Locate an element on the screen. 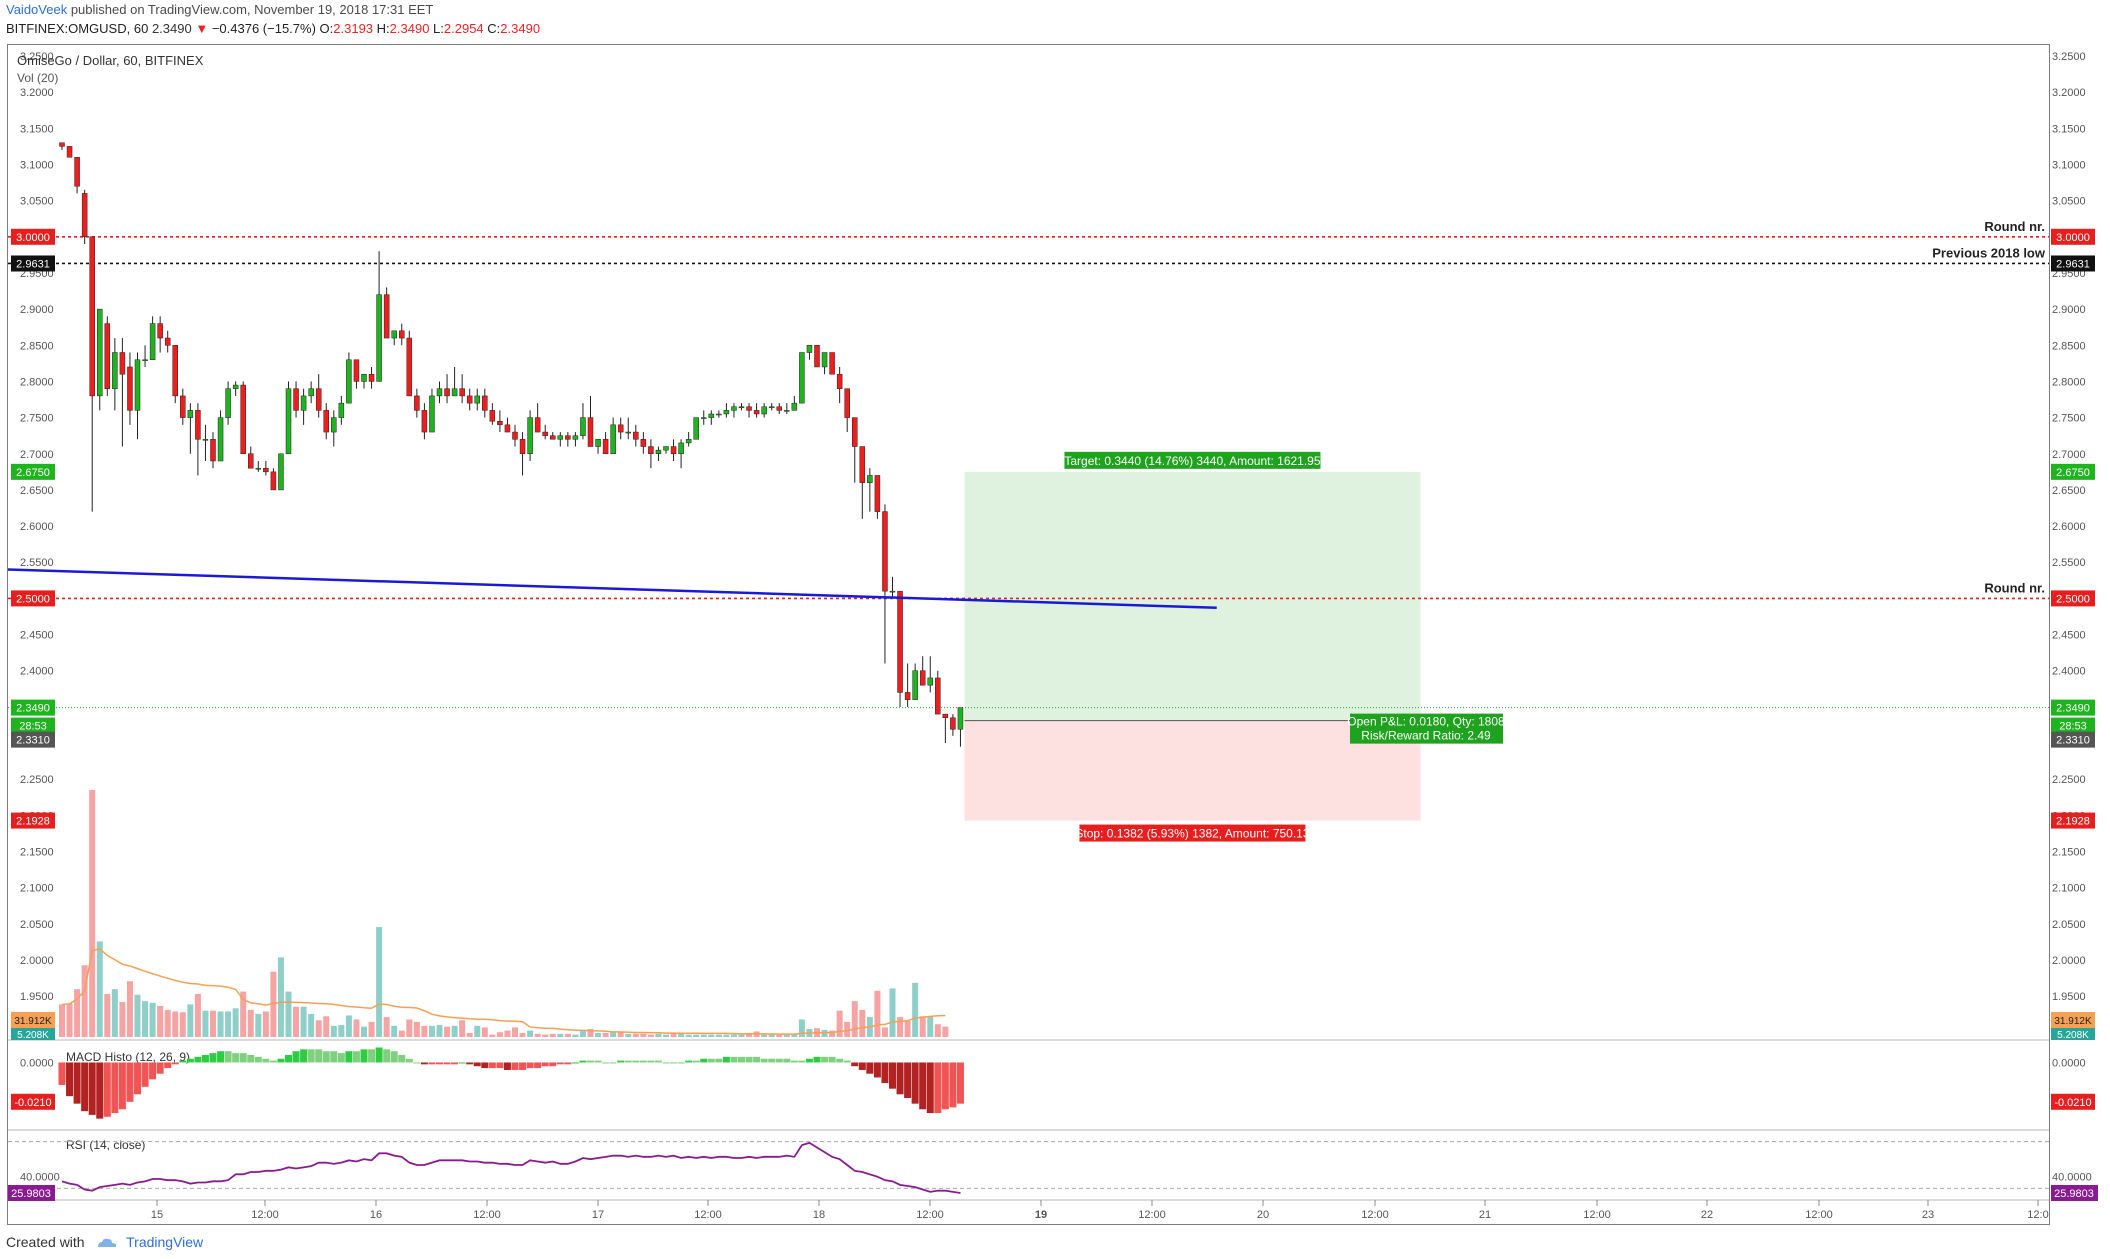 This screenshot has height=1259, width=2110. time-tick-label: 16 is located at coordinates (376, 1215).